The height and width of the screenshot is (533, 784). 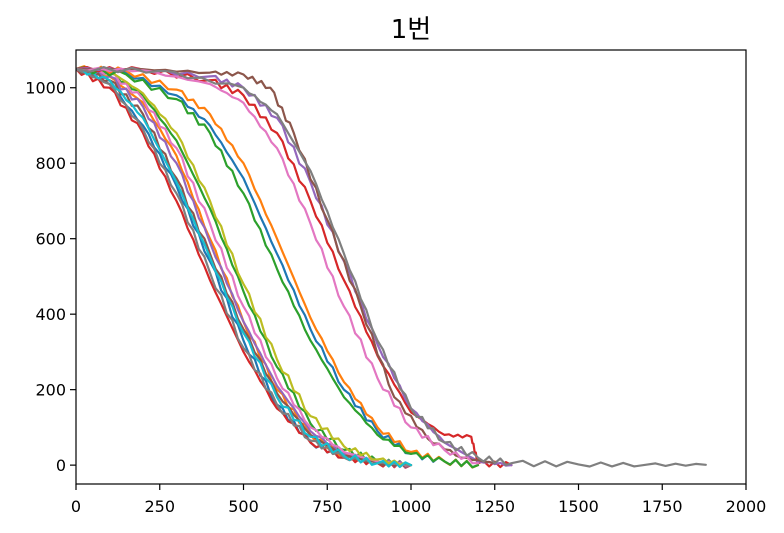 What do you see at coordinates (746, 506) in the screenshot?
I see `x-tick-label: 2000` at bounding box center [746, 506].